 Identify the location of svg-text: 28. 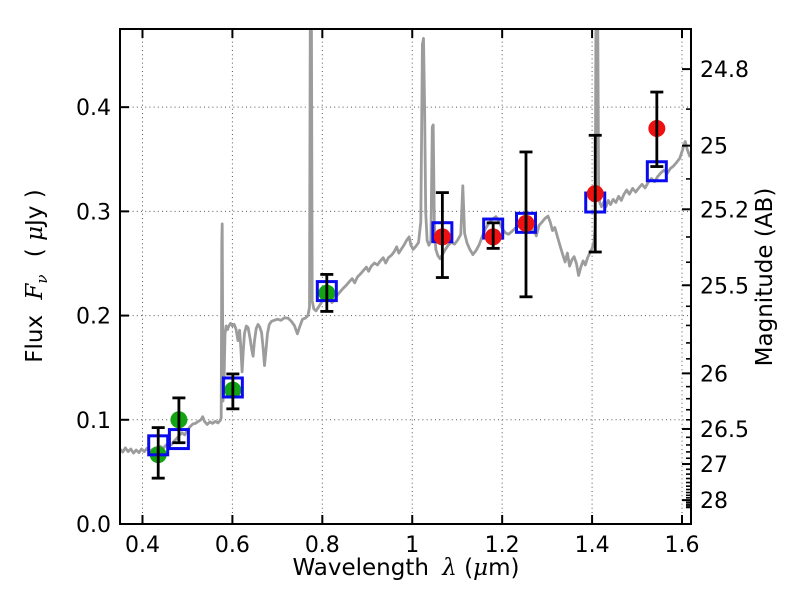
(714, 501).